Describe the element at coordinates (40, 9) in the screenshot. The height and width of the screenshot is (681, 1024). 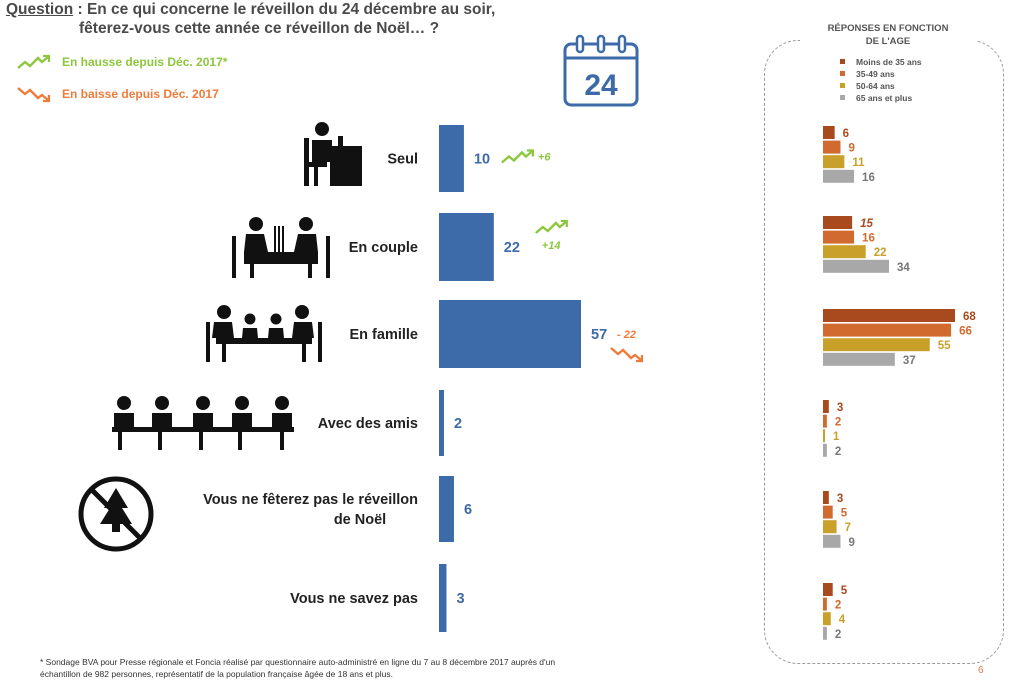
I see `question-label: Question` at that location.